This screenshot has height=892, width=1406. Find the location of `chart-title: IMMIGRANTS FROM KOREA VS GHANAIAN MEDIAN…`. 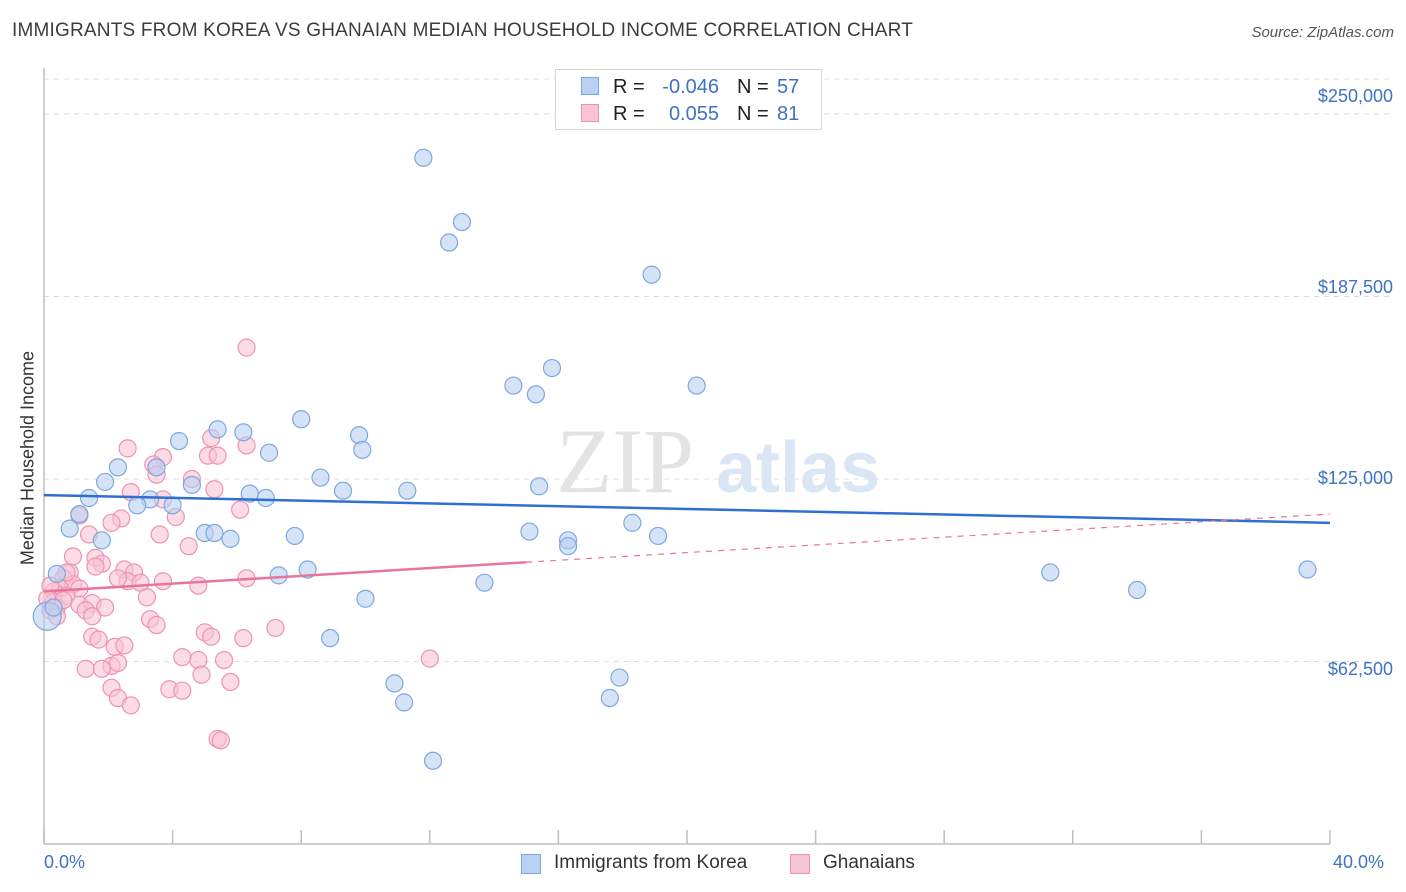

chart-title: IMMIGRANTS FROM KOREA VS GHANAIAN MEDIAN… is located at coordinates (463, 30).